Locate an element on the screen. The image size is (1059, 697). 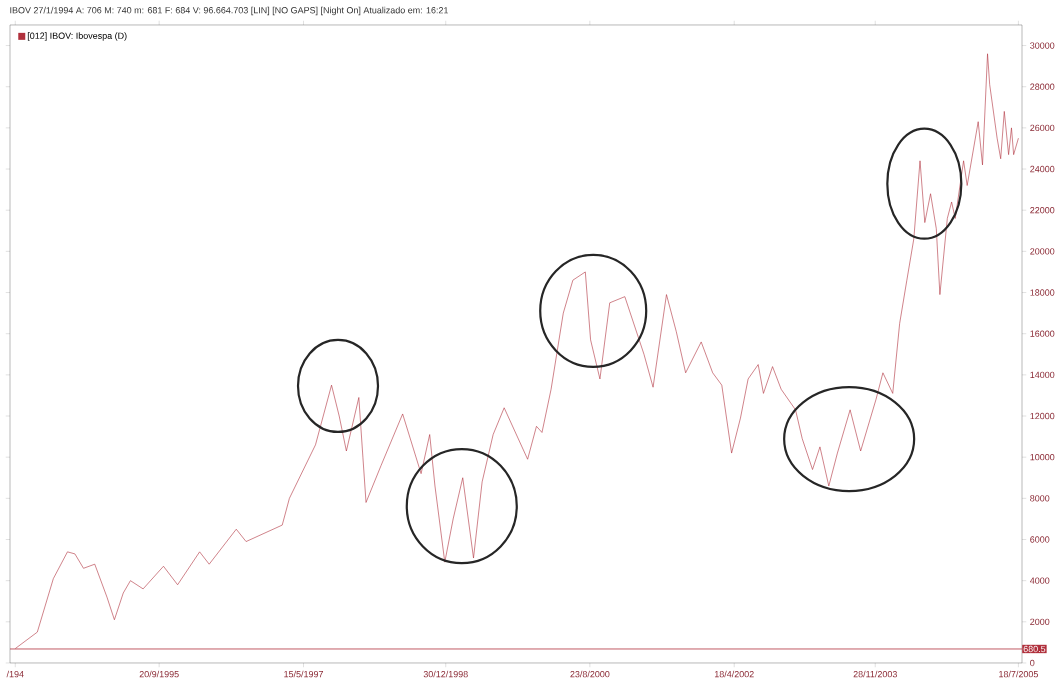
y-tick-label: 14000 is located at coordinates (1042, 375).